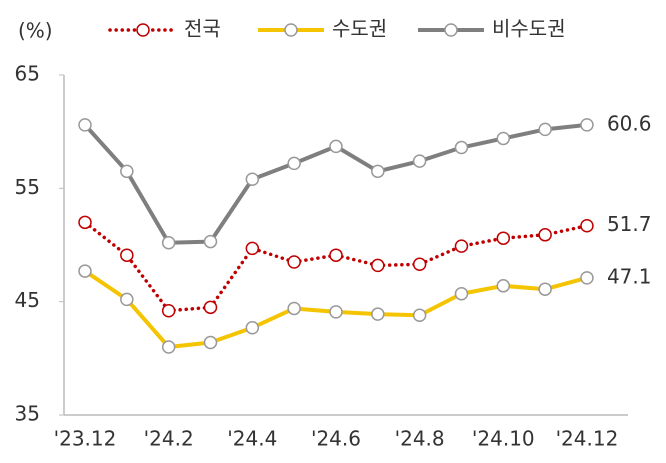 This screenshot has width=666, height=463. Describe the element at coordinates (629, 123) in the screenshot. I see `end-label: 60.6` at that location.